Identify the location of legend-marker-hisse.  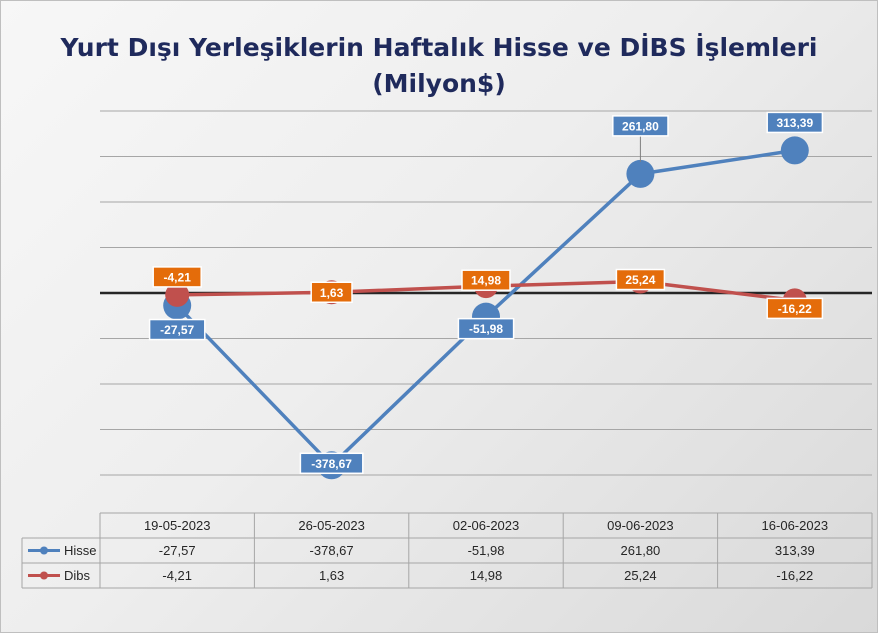
(44, 550).